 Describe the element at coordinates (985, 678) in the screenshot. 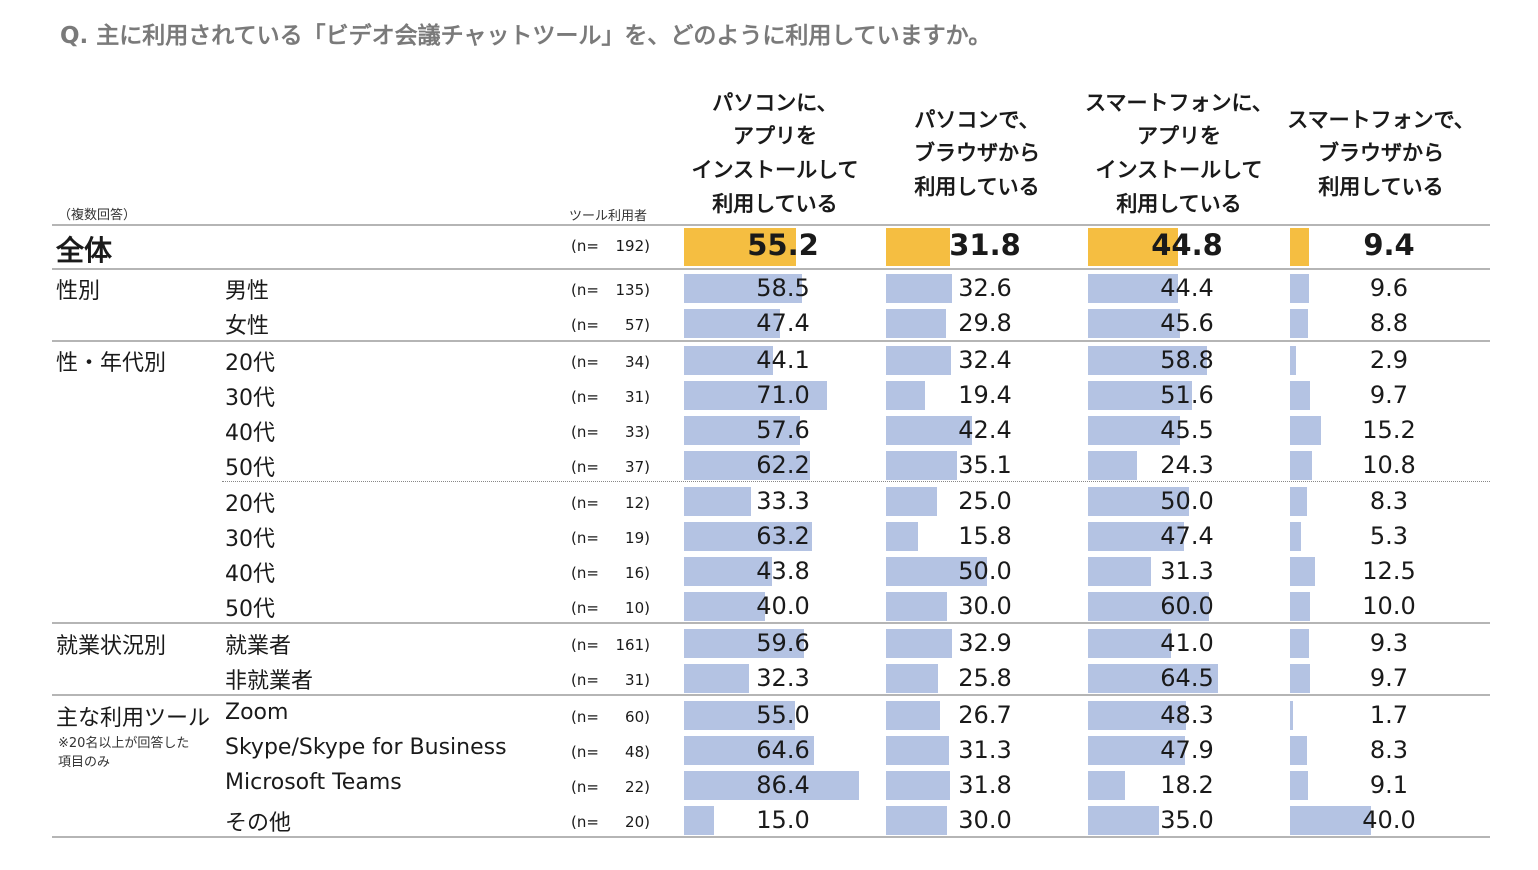

I see `data-label: 25.8` at that location.